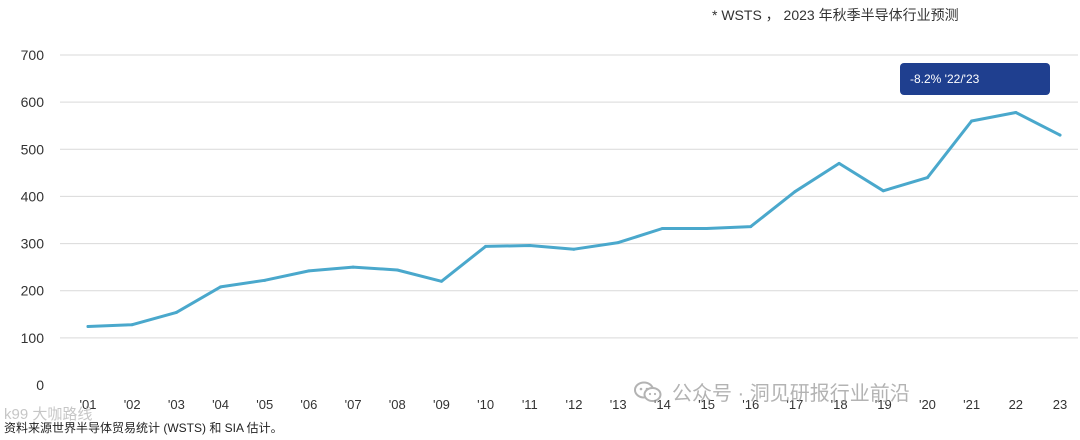  Describe the element at coordinates (648, 392) in the screenshot. I see `wechat-icon` at that location.